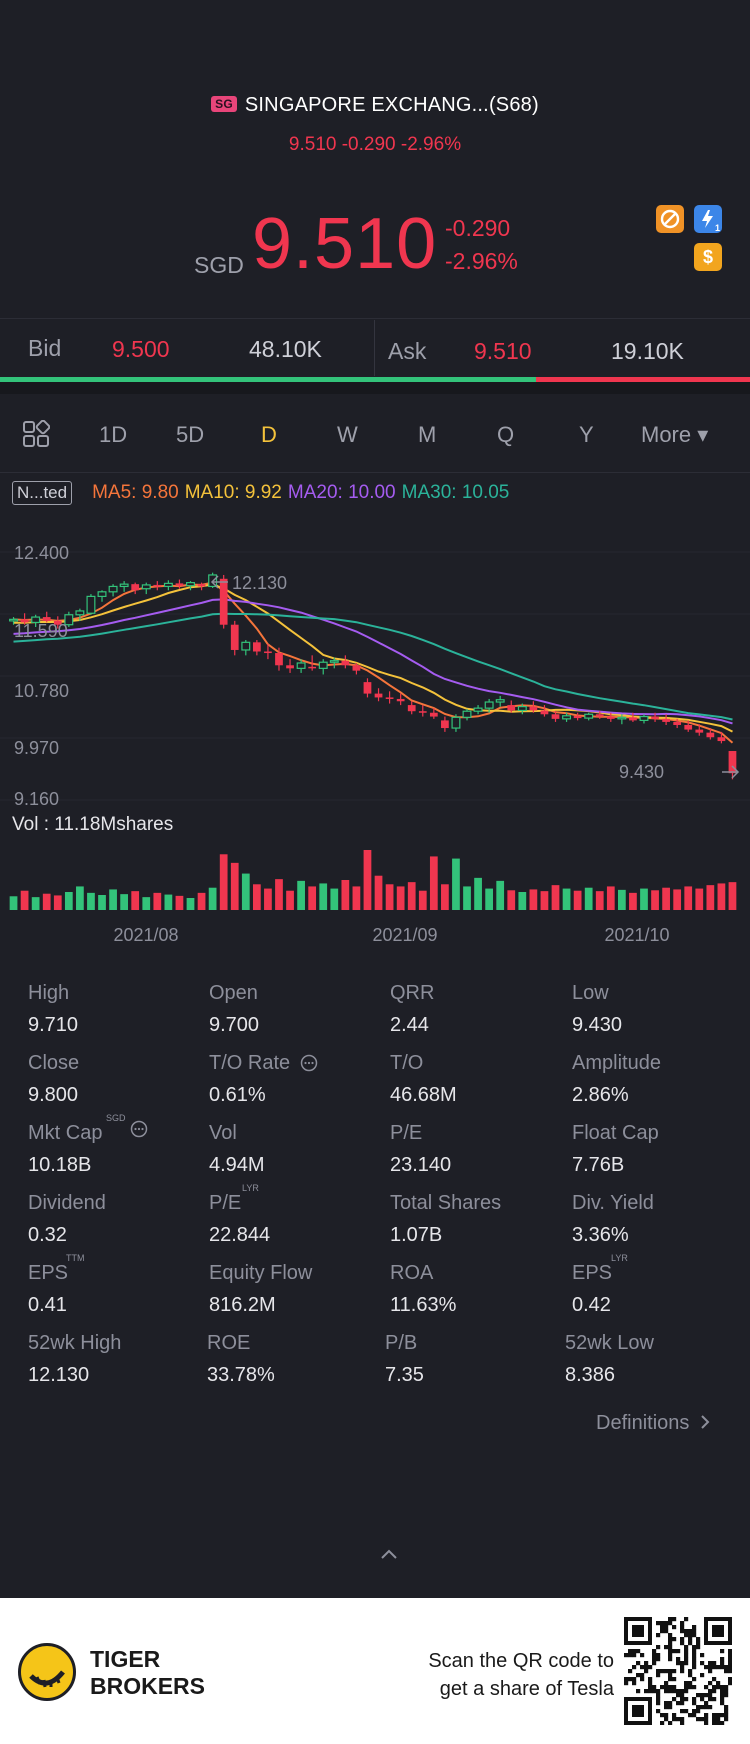 This screenshot has height=1744, width=750. I want to click on stat-label-close: Close, so click(54, 1063).